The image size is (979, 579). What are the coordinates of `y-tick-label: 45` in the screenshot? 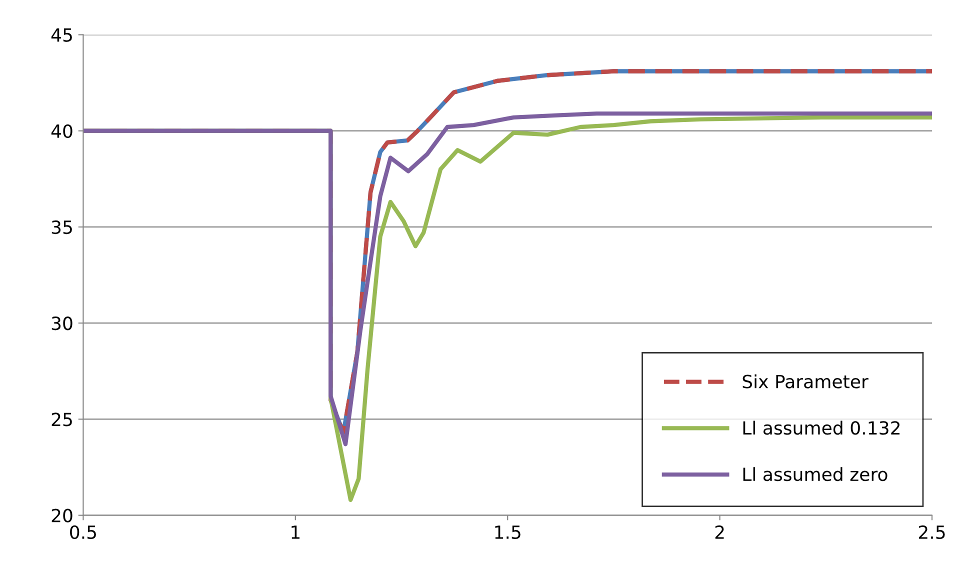 It's located at (61, 35).